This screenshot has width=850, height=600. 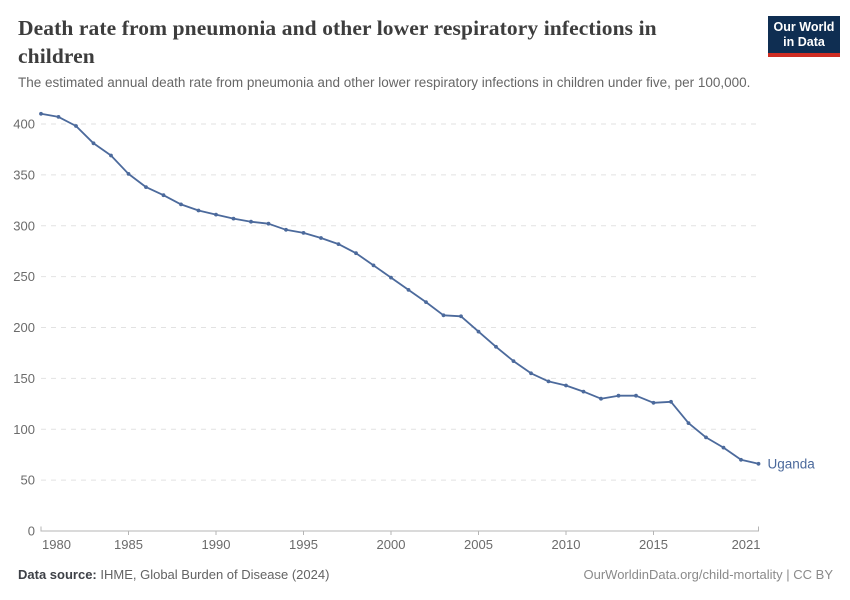 I want to click on x-tick-label: 1985, so click(x=128, y=544).